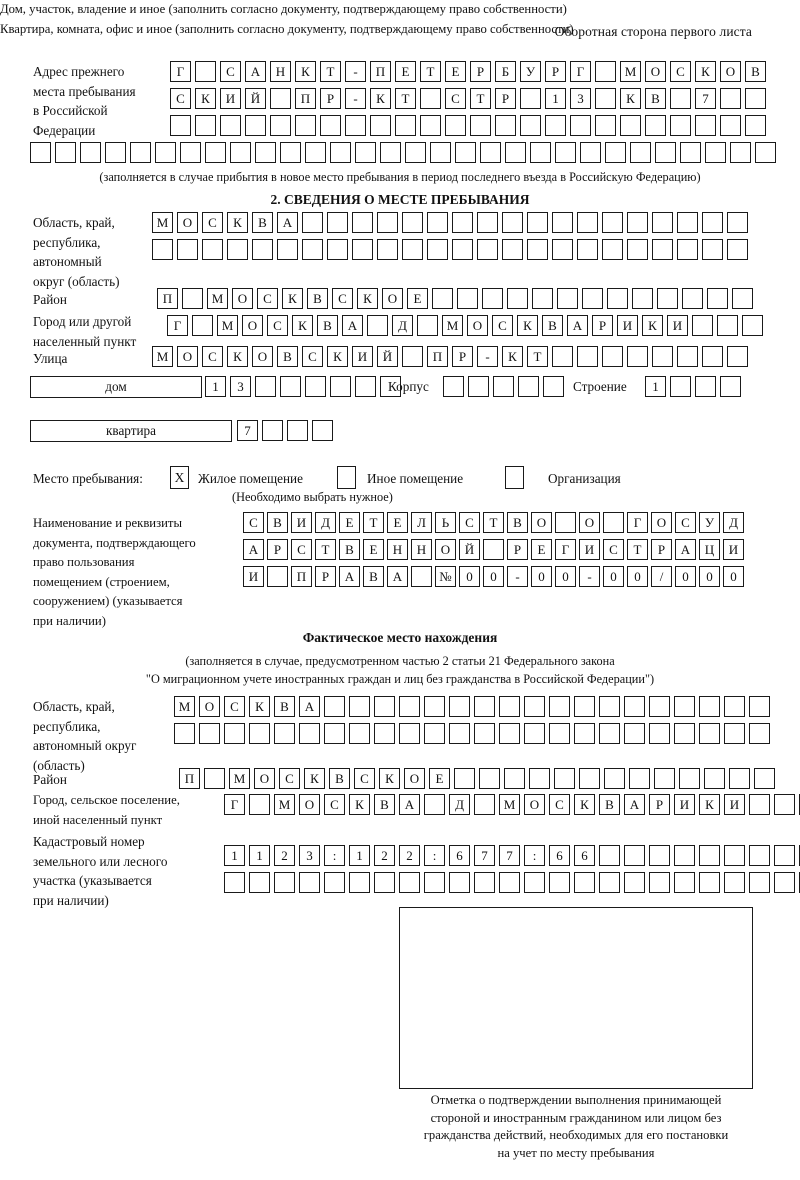 This screenshot has height=1180, width=800. What do you see at coordinates (517, 576) in the screenshot?
I see `char-cell: -` at bounding box center [517, 576].